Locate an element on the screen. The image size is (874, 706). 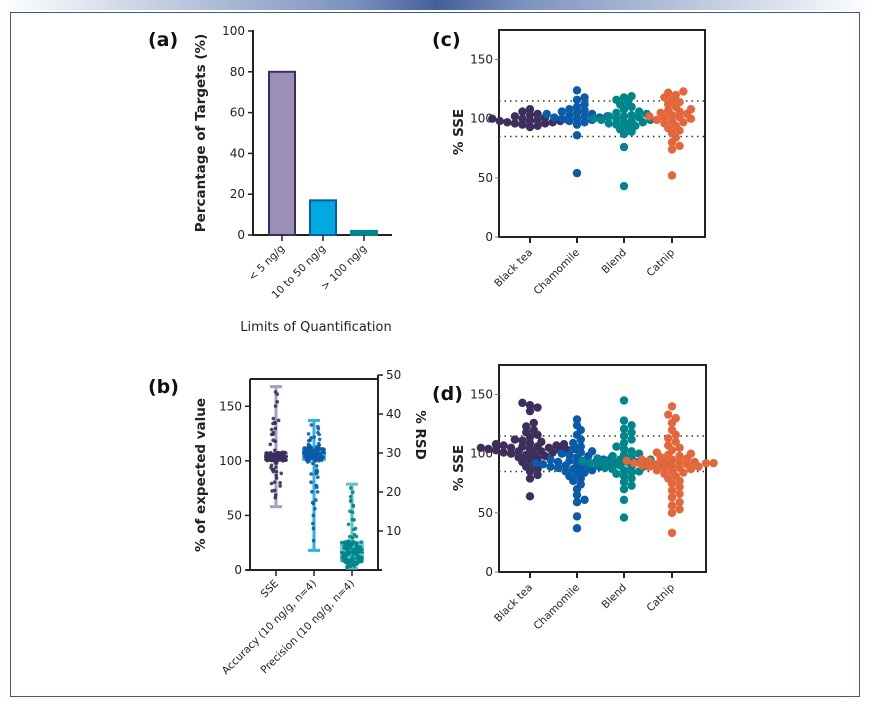
panel-a-ytick-label: 40 is located at coordinates (237, 153).